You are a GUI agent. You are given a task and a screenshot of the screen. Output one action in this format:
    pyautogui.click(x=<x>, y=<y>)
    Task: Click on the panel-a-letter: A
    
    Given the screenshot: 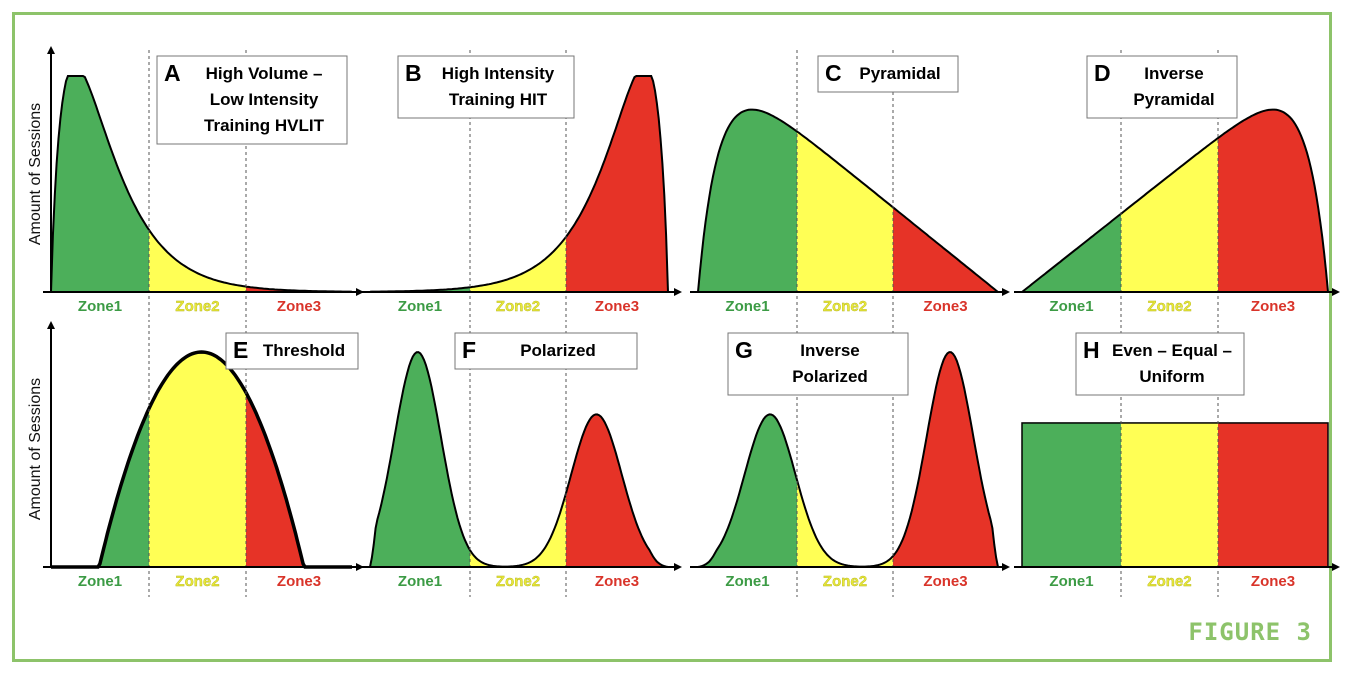 What is the action you would take?
    pyautogui.click(x=172, y=73)
    